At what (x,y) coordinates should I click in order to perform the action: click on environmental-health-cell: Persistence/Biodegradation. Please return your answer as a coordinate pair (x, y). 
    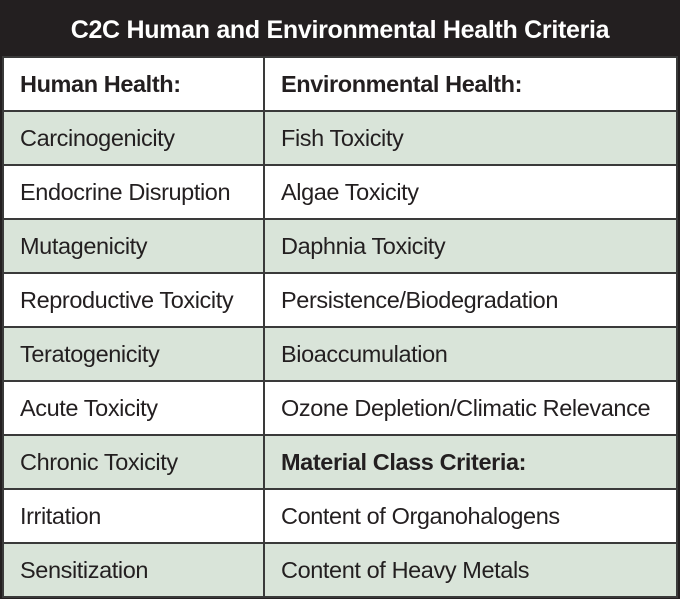
    Looking at the image, I should click on (470, 300).